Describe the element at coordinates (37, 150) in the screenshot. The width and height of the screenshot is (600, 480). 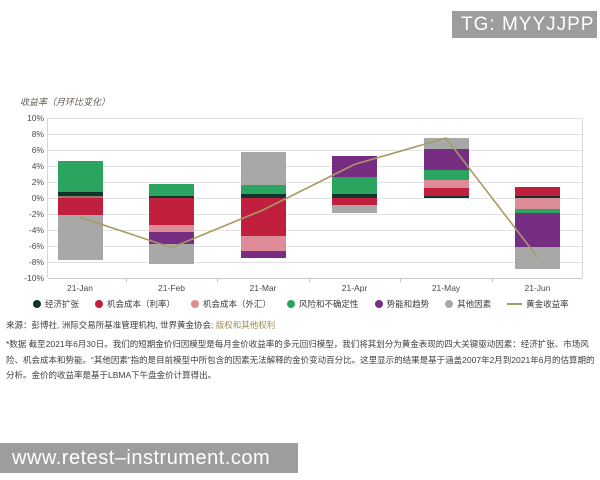
I see `y-tick-label: 6%` at that location.